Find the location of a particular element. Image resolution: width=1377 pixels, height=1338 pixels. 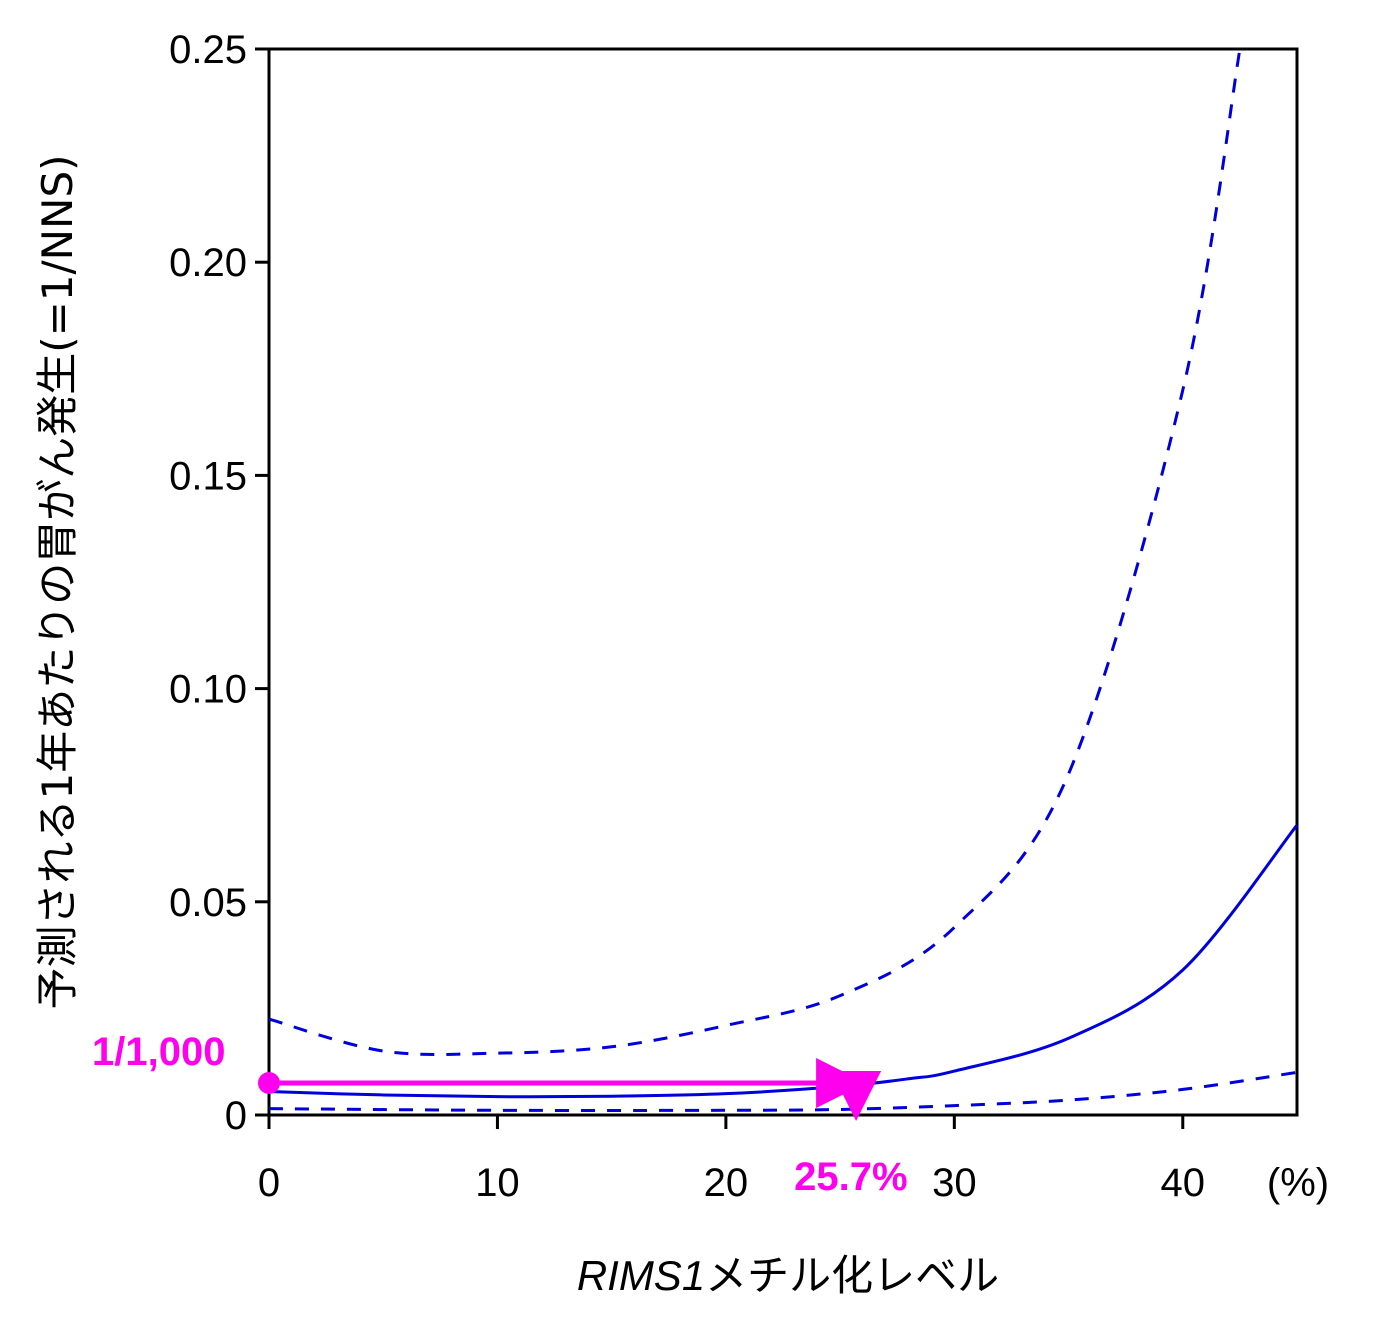

x-tick-label: 0 is located at coordinates (269, 1183).